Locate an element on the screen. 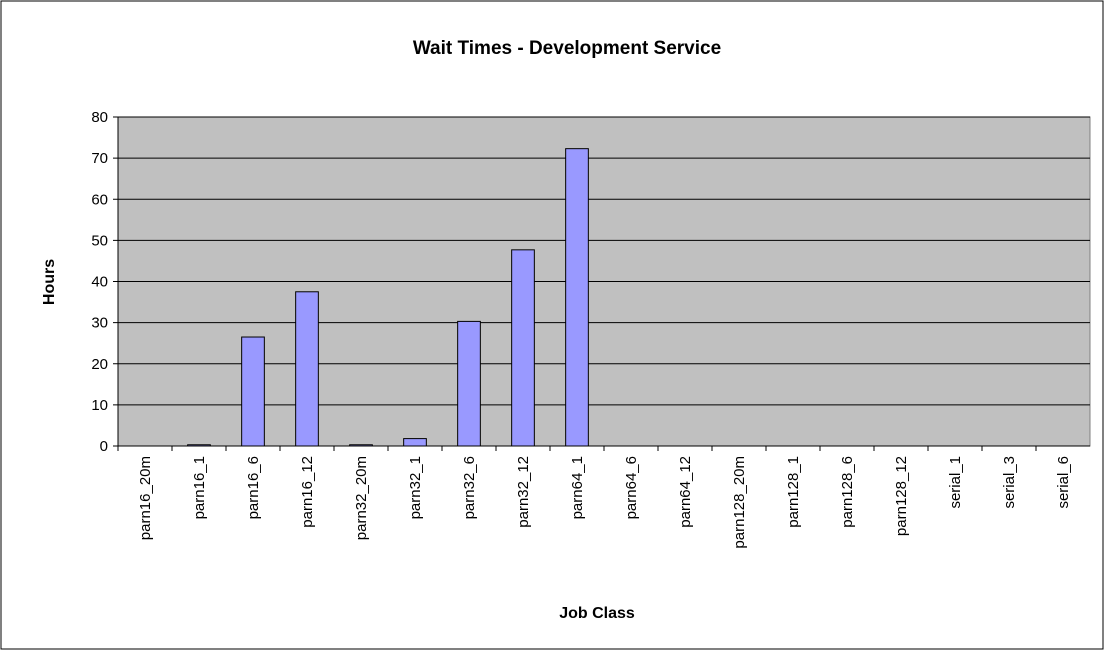 This screenshot has width=1105, height=651. x-tick-label: parn128_6 is located at coordinates (847, 492).